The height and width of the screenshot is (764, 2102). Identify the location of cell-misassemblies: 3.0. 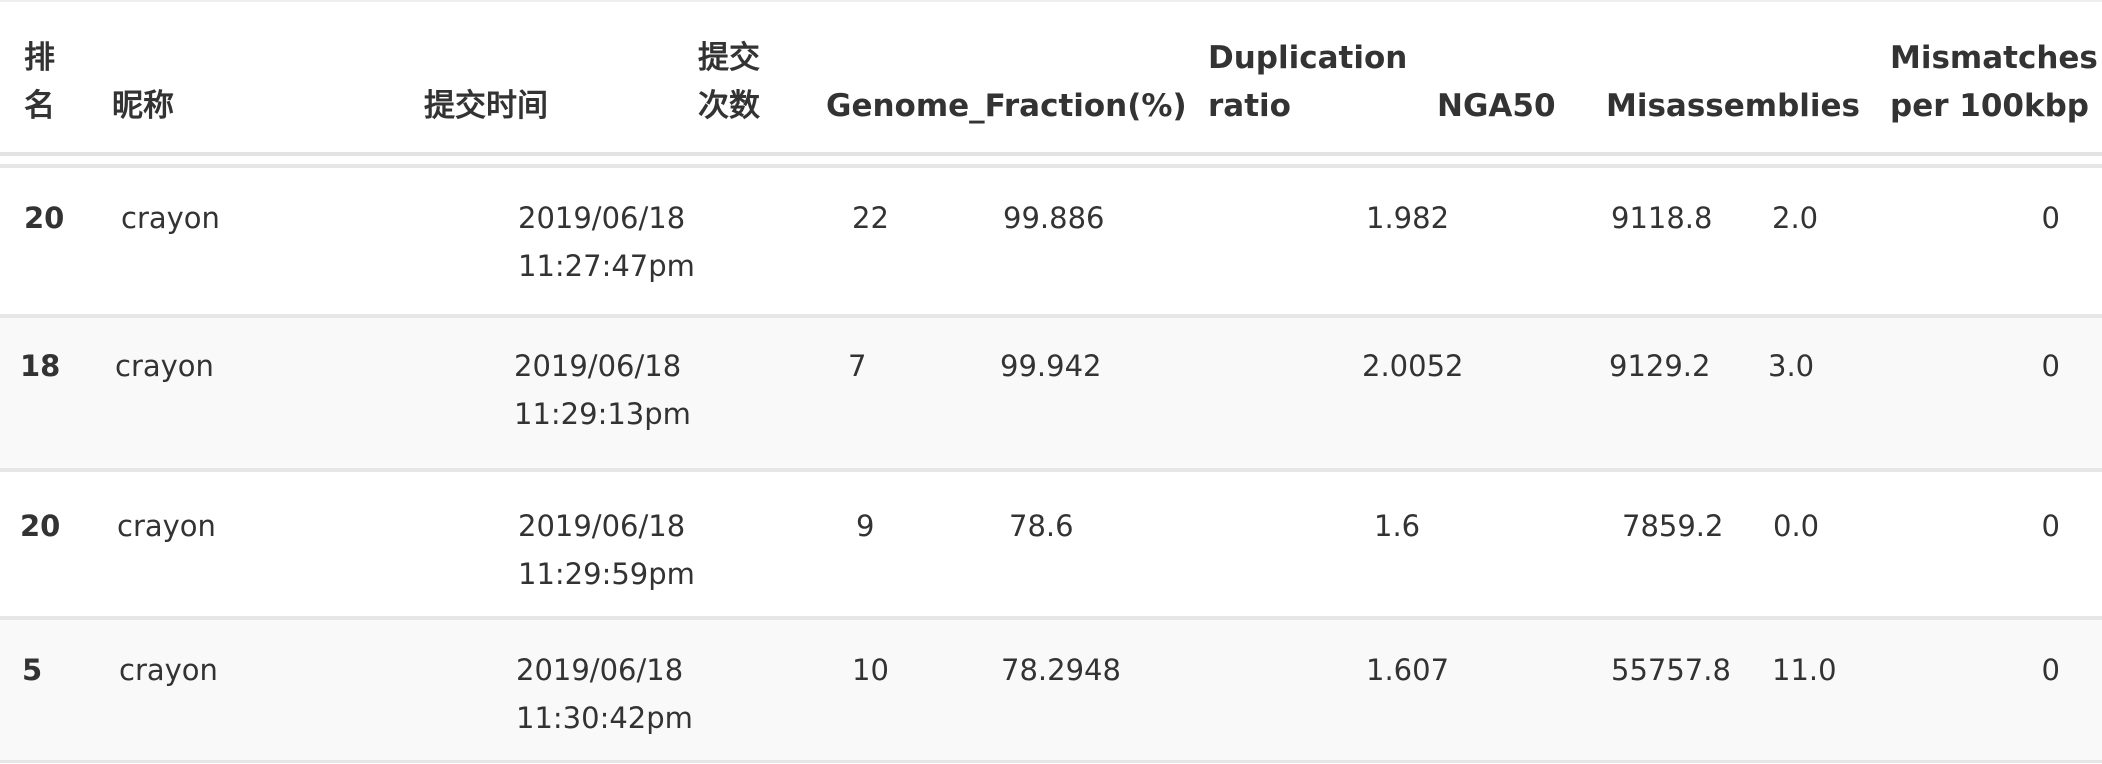
(1791, 366).